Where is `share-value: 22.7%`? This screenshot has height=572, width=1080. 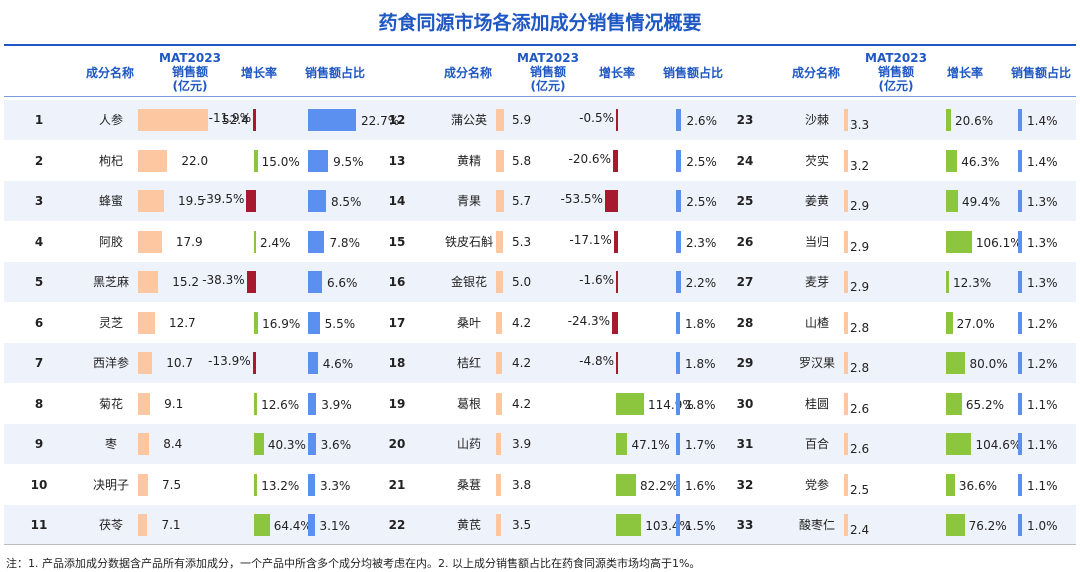
share-value: 22.7% is located at coordinates (380, 121).